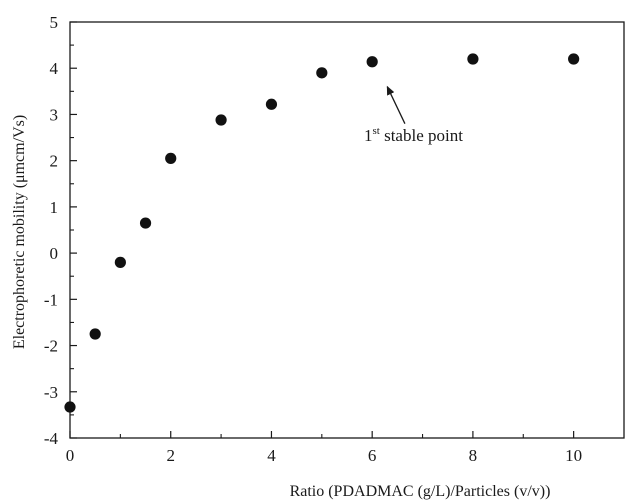 The height and width of the screenshot is (503, 626). I want to click on x-tick-label: 0, so click(70, 455).